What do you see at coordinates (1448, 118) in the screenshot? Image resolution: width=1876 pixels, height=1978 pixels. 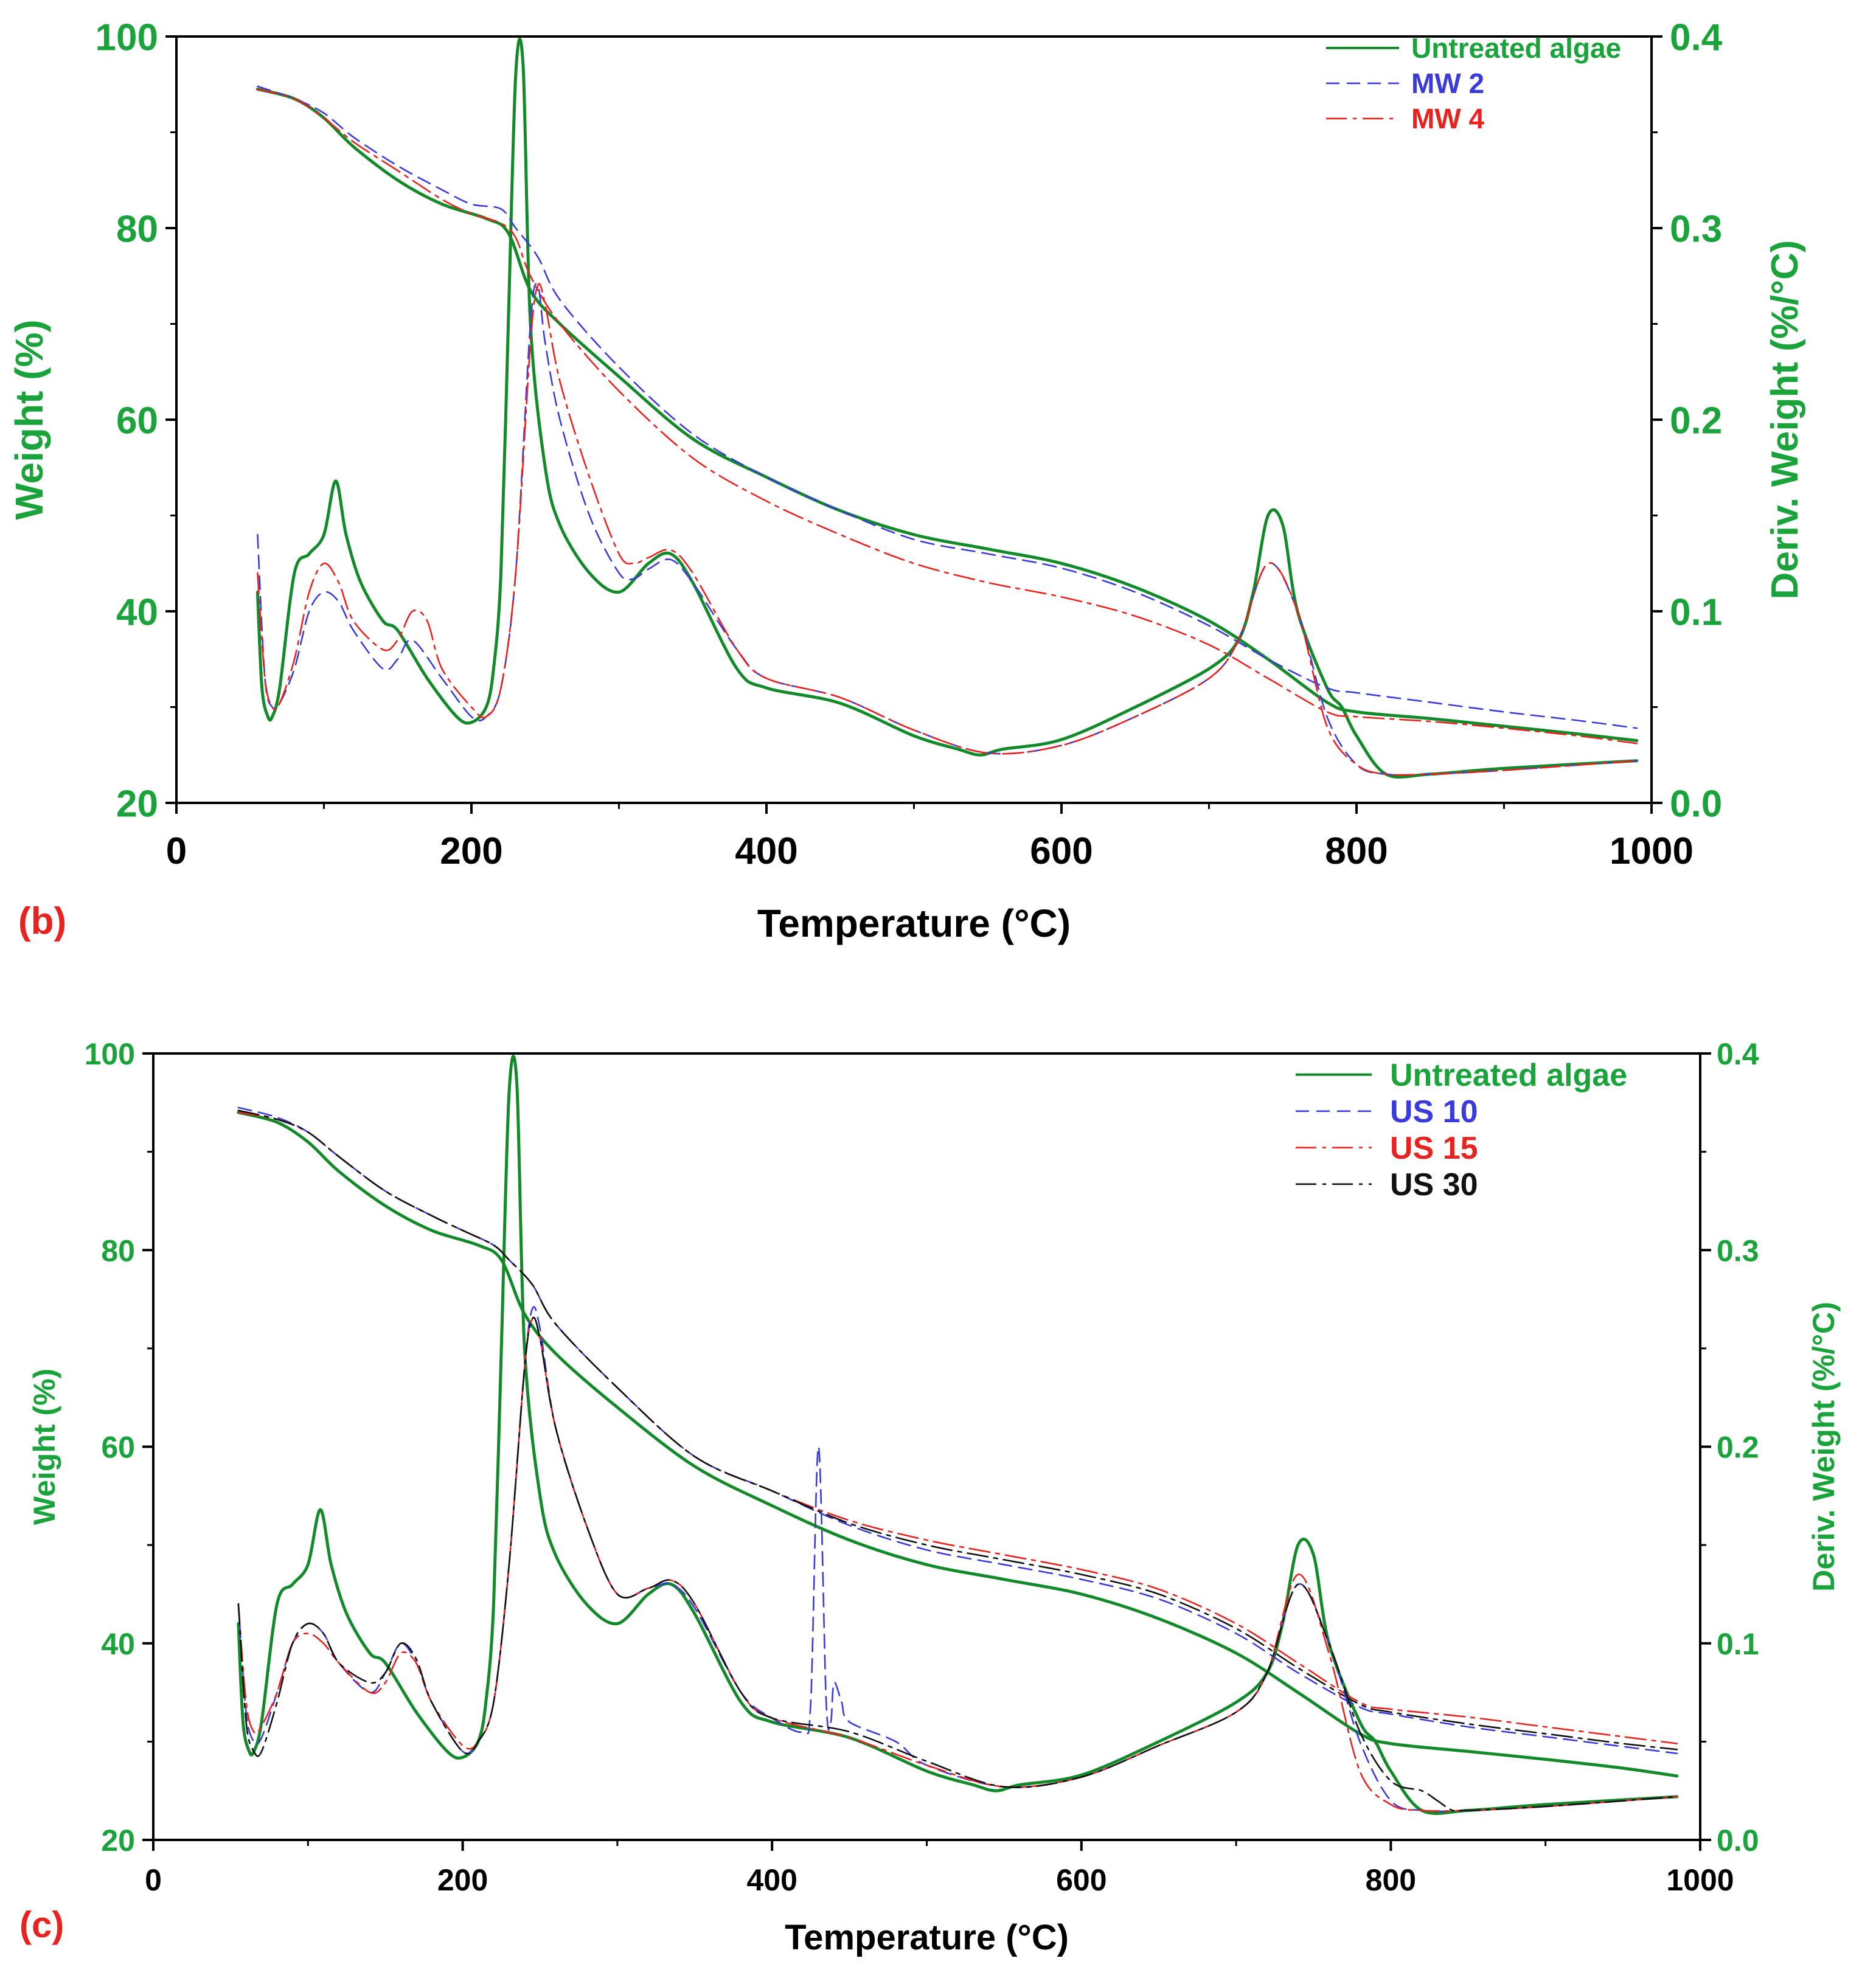 I see `legend-label: MW 4` at bounding box center [1448, 118].